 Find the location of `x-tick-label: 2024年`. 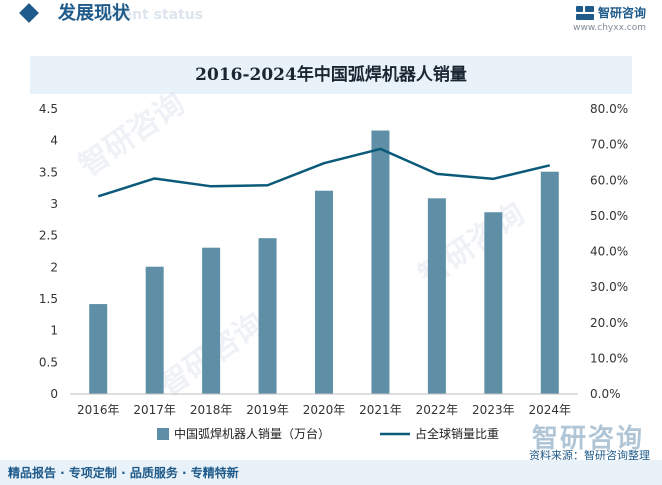

x-tick-label: 2024年 is located at coordinates (550, 410).